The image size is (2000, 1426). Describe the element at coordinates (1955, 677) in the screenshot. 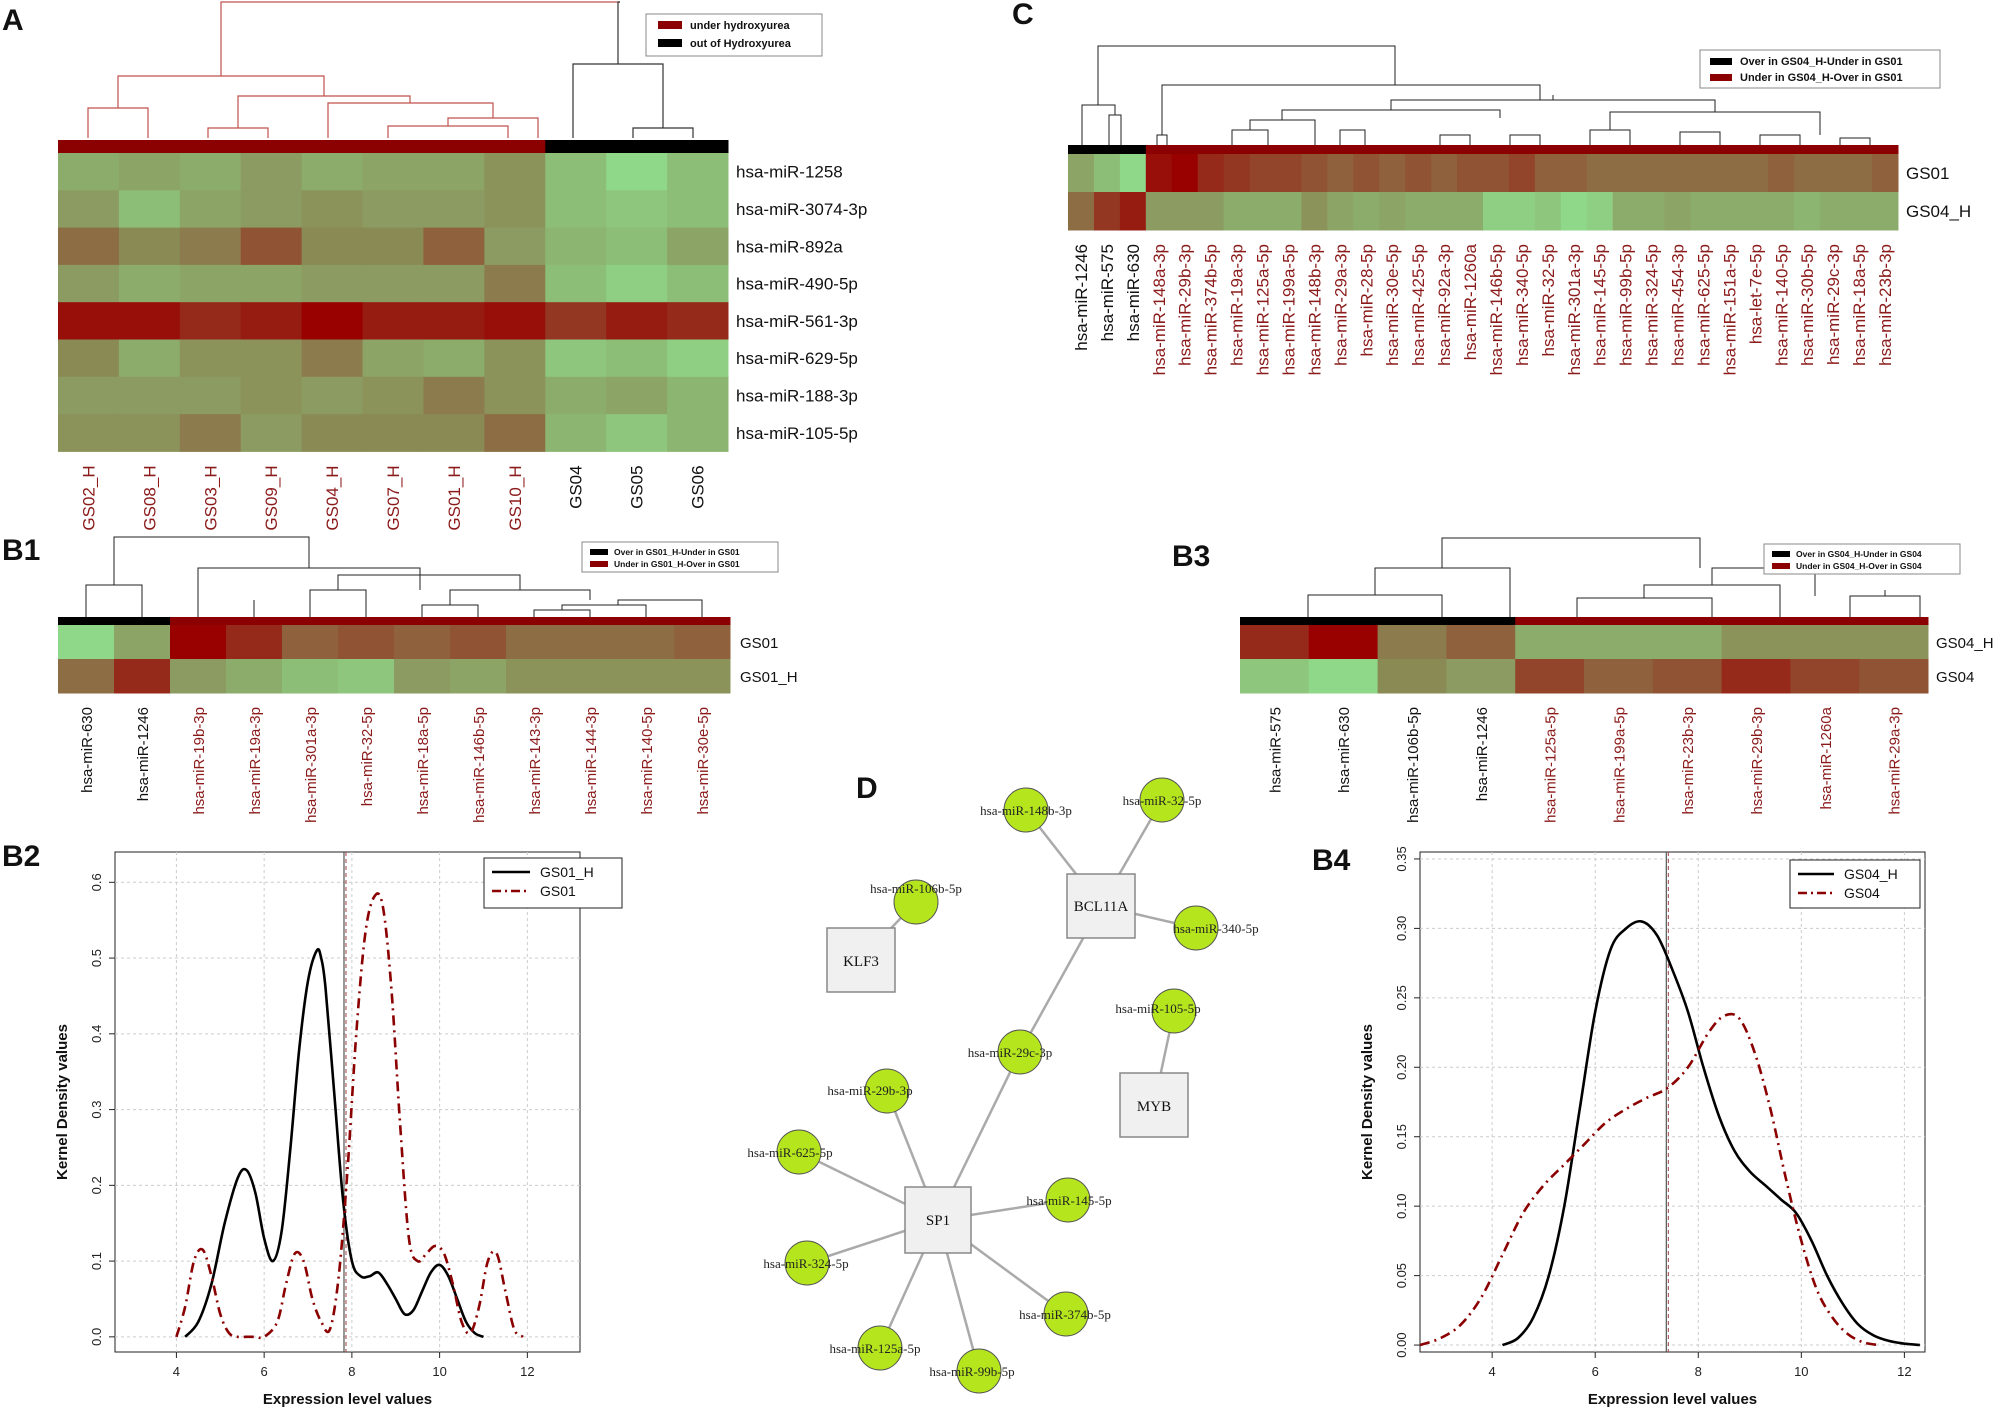

I see `row-label: GS04` at that location.